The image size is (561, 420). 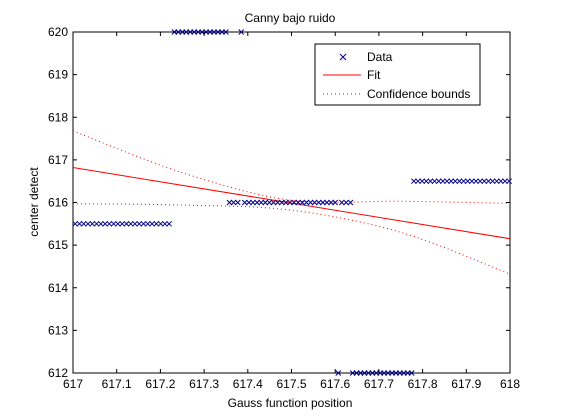 What do you see at coordinates (290, 18) in the screenshot?
I see `chart-title: Canny bajo ruido` at bounding box center [290, 18].